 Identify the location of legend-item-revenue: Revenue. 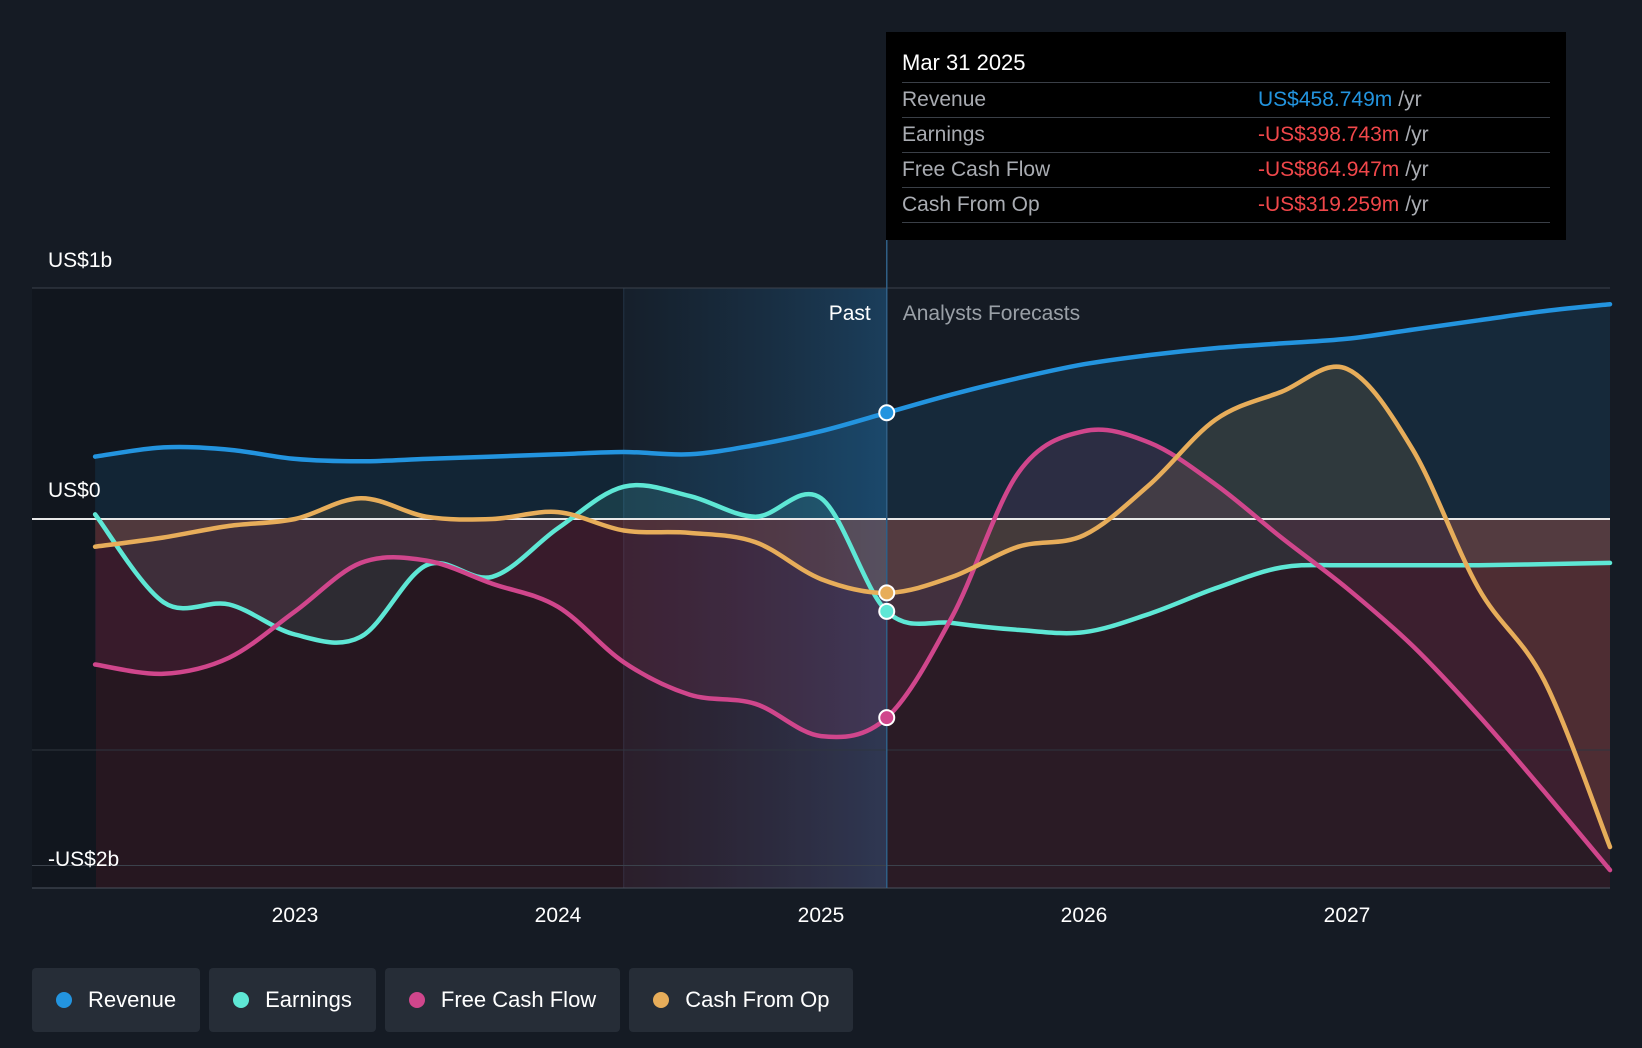
(116, 1000).